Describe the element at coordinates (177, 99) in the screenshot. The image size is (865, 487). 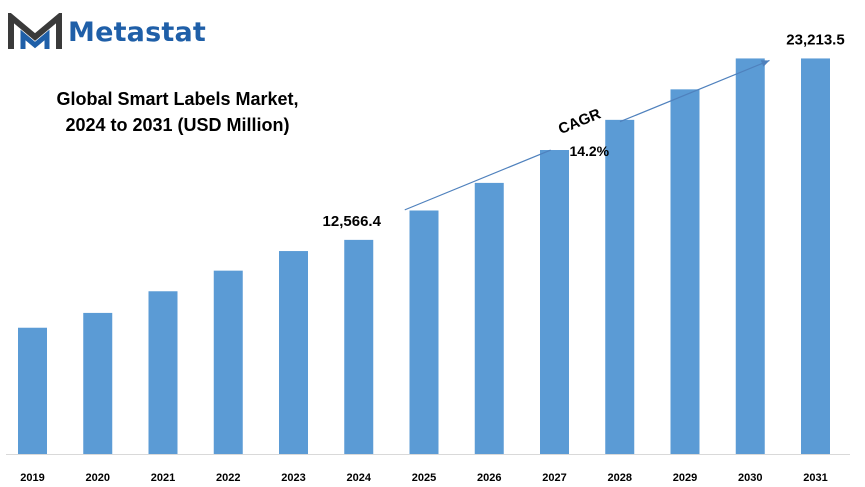
I see `chart-title-line-1: Global Smart Labels Market,` at that location.